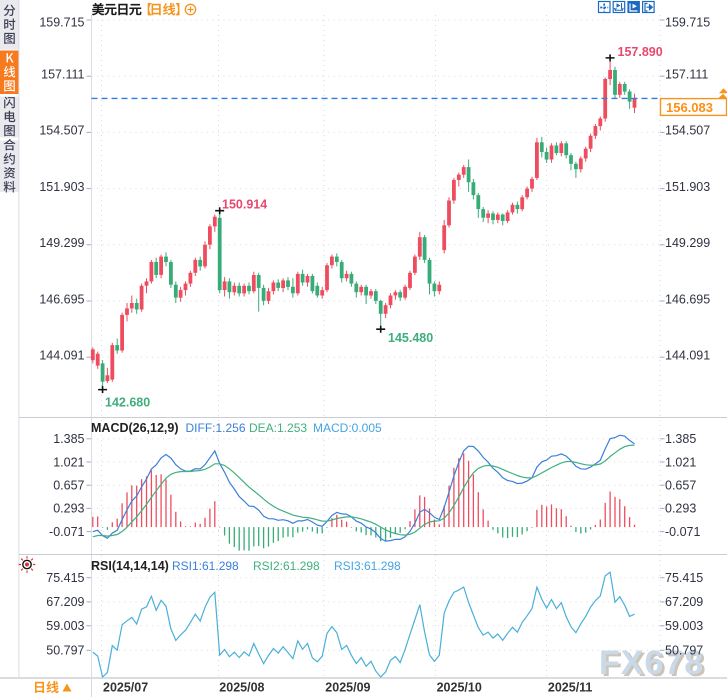  Describe the element at coordinates (459, 688) in the screenshot. I see `svg-text: 2025/10` at that location.